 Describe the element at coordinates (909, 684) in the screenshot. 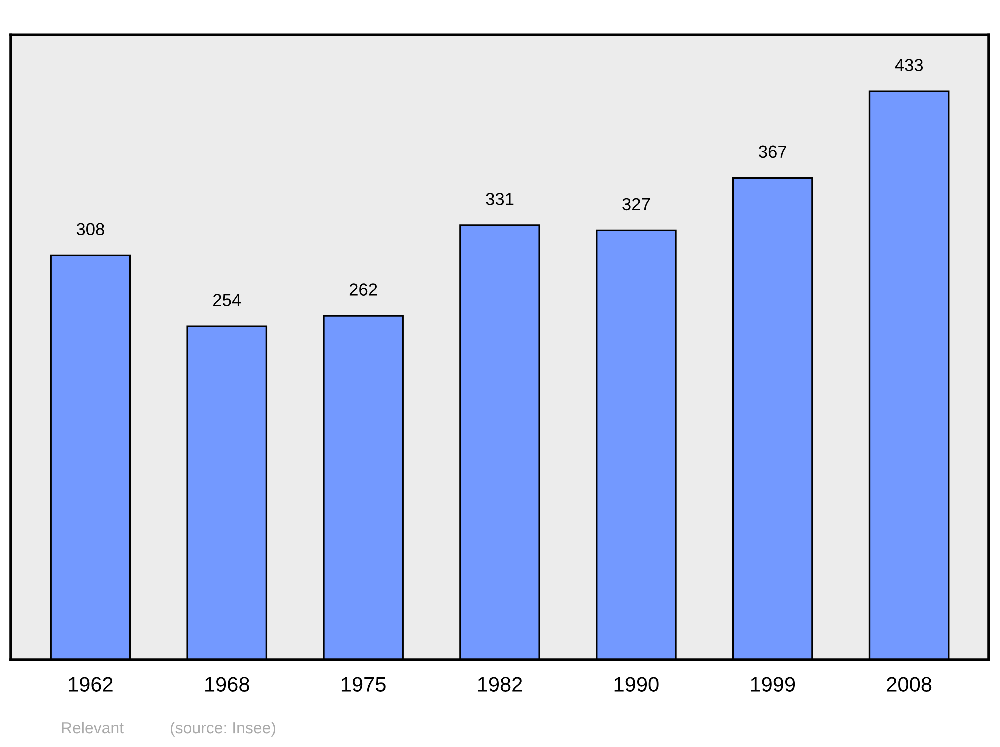

I see `x-tick-label: 2008` at that location.